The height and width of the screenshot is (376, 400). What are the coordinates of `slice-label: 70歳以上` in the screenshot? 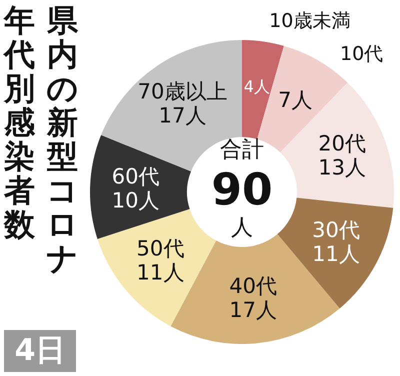 It's located at (183, 92).